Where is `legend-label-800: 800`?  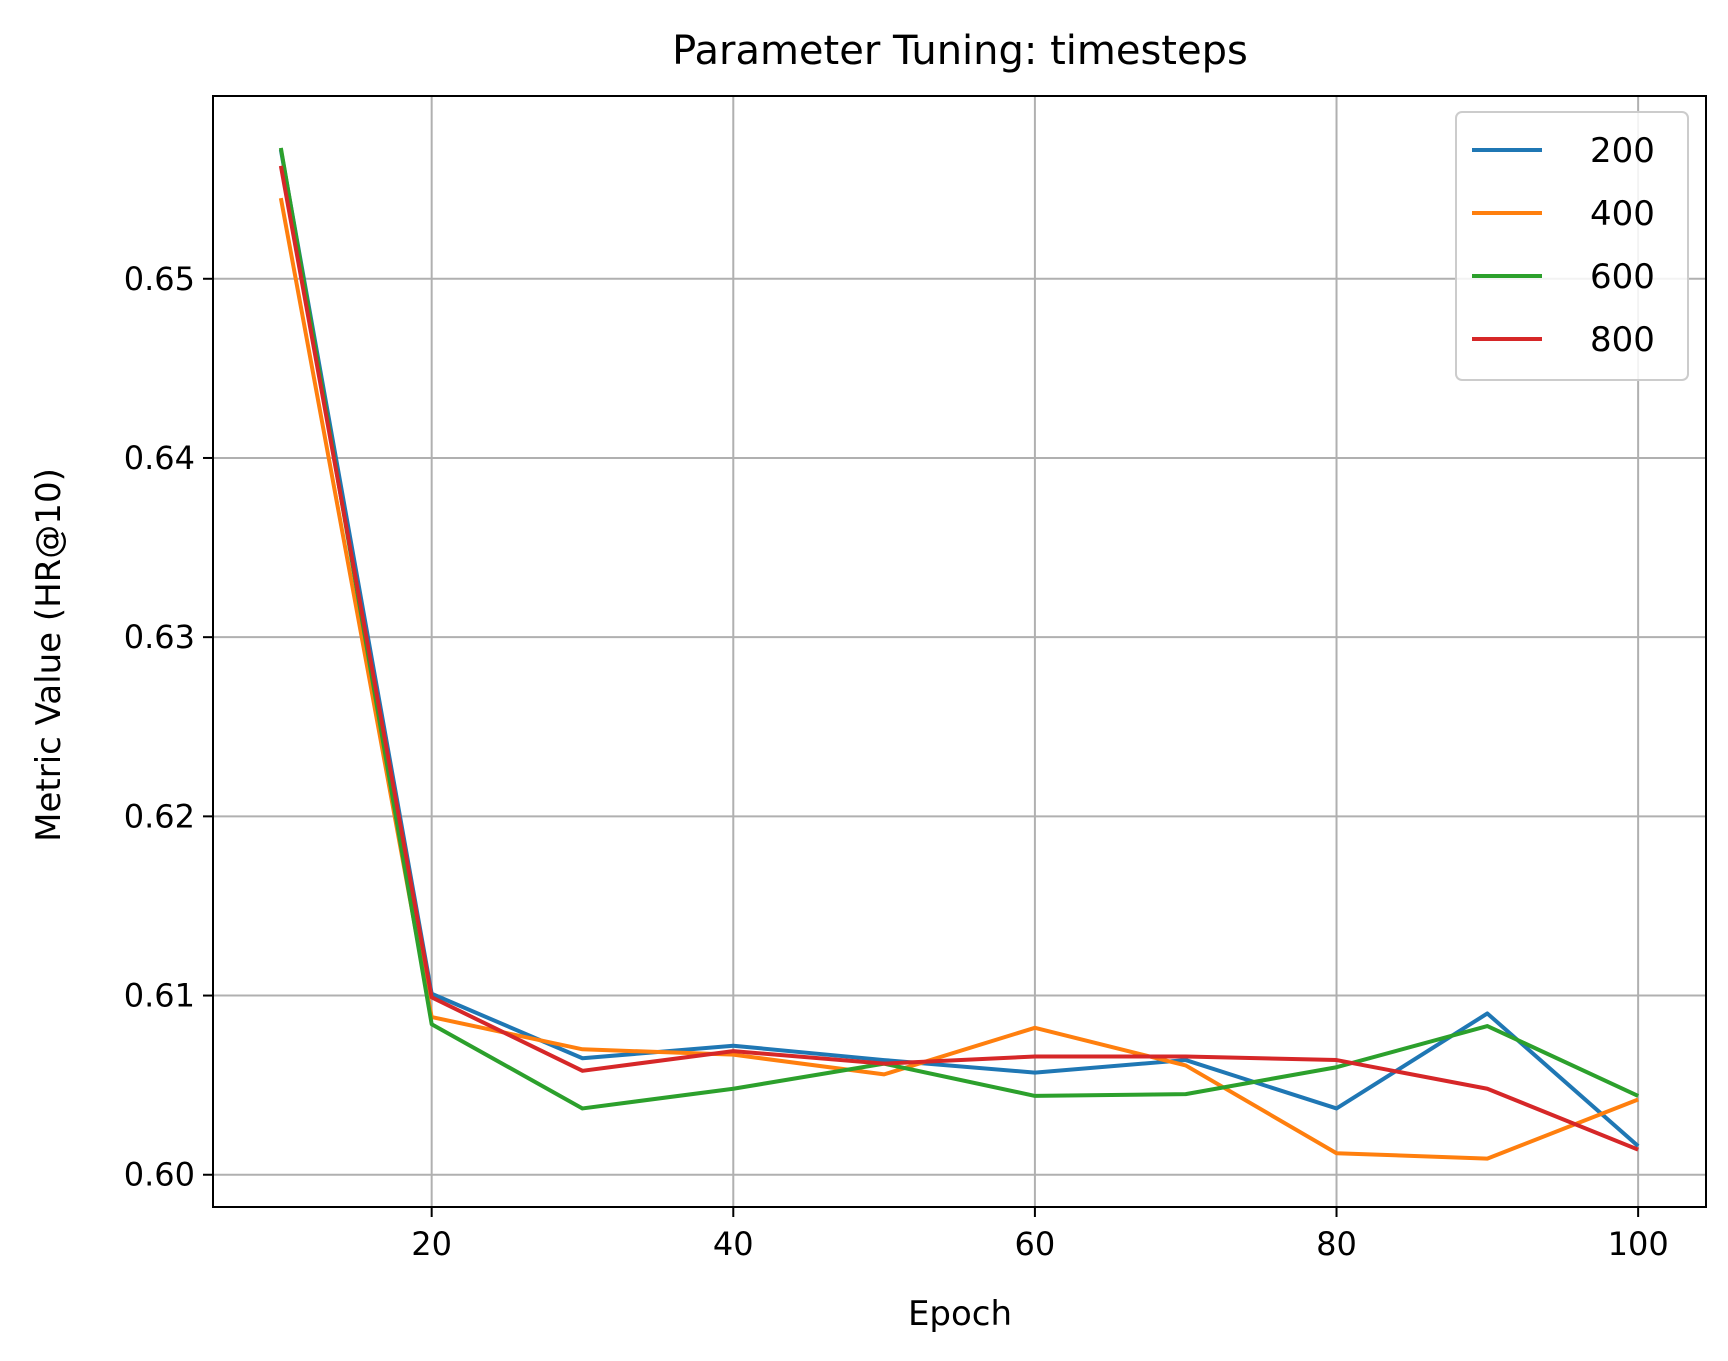
legend-label-800: 800 is located at coordinates (1622, 340).